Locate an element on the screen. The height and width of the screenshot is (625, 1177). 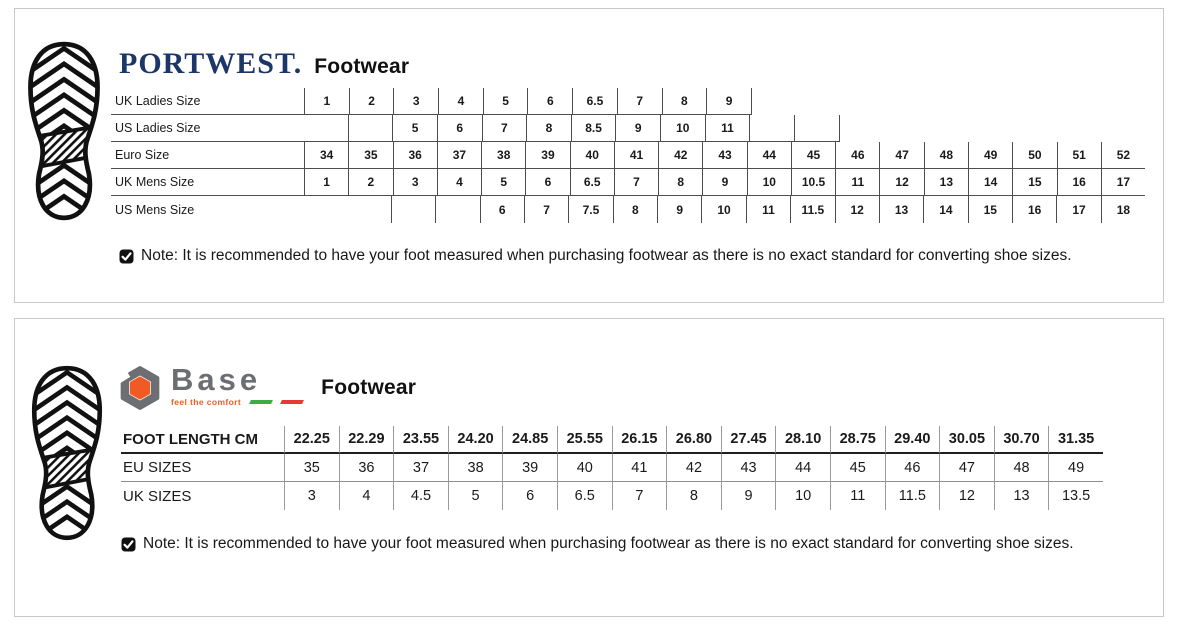
row-label: EU SIZES is located at coordinates (202, 468).